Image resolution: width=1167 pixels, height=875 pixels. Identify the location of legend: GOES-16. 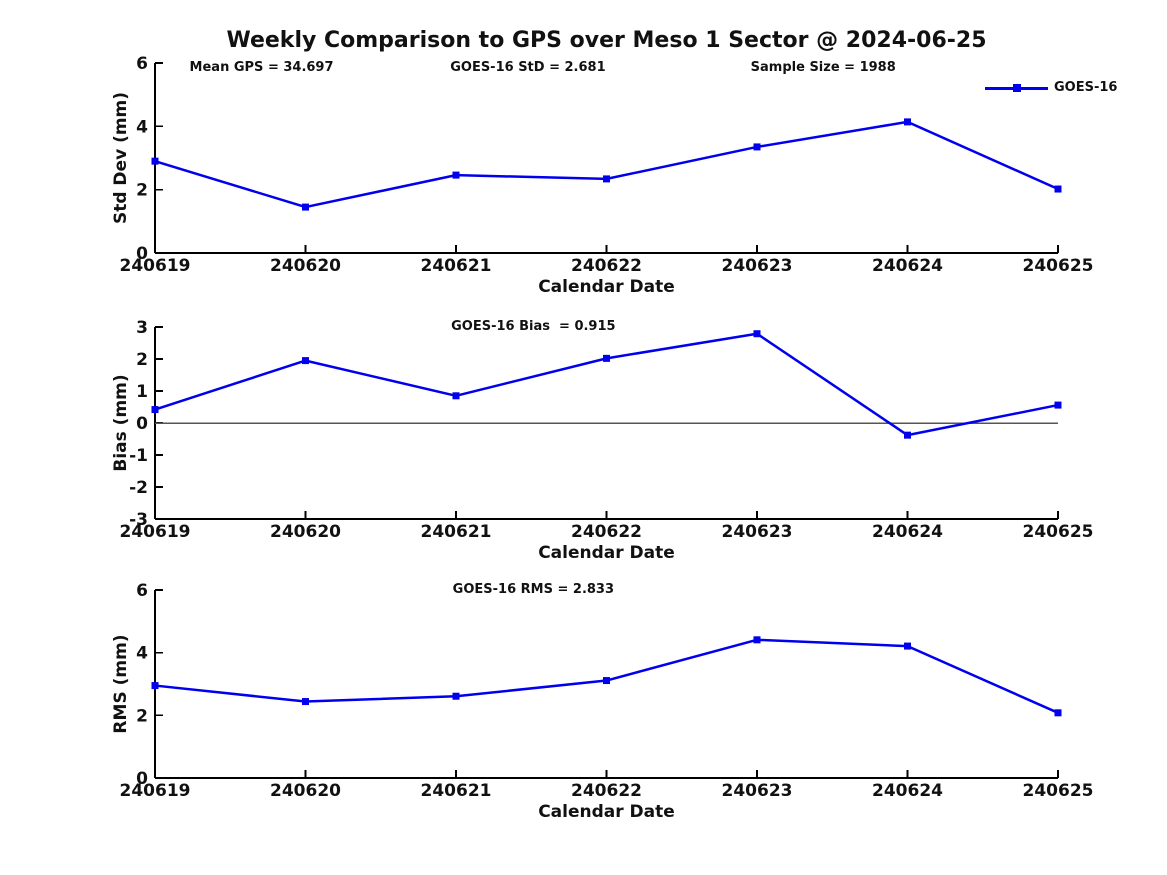
(1065, 88).